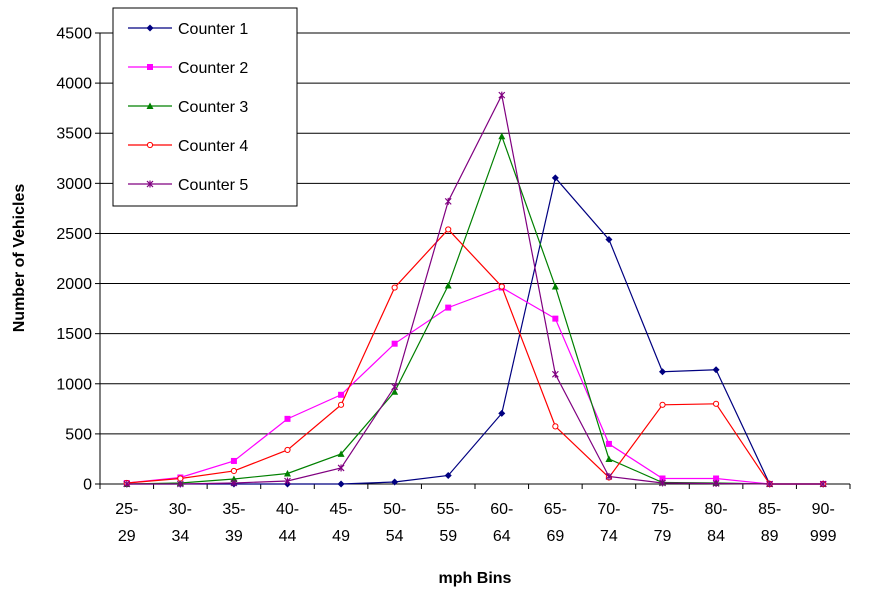 The width and height of the screenshot is (877, 593). What do you see at coordinates (448, 509) in the screenshot?
I see `x-tick-label-line1: 55-` at bounding box center [448, 509].